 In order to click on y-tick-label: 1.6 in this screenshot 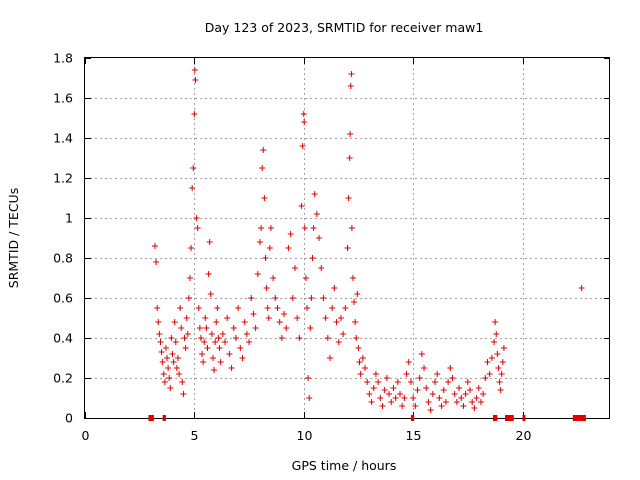, I will do `click(63, 98)`.